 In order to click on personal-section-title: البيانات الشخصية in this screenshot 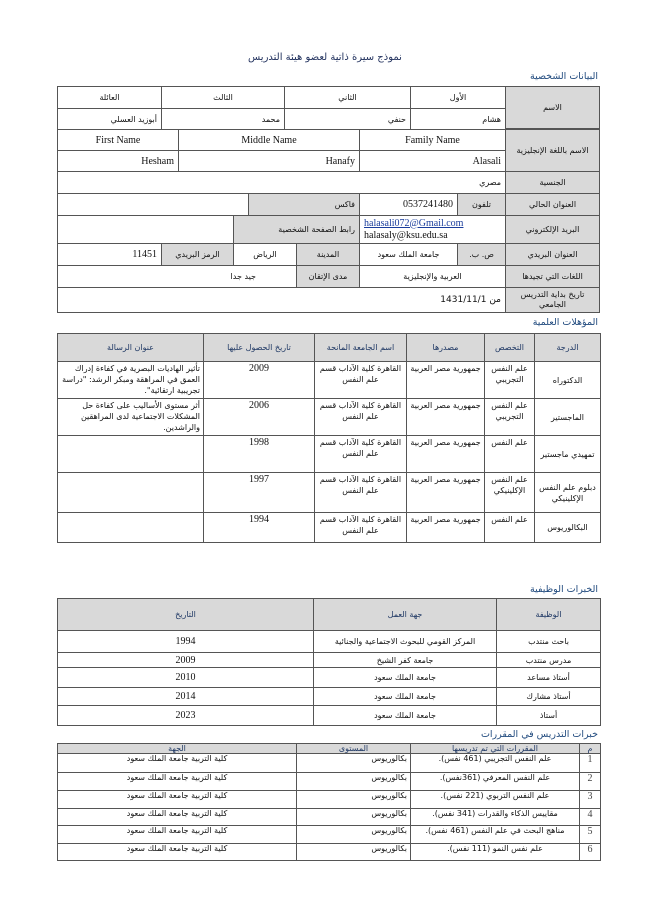, I will do `click(563, 76)`.